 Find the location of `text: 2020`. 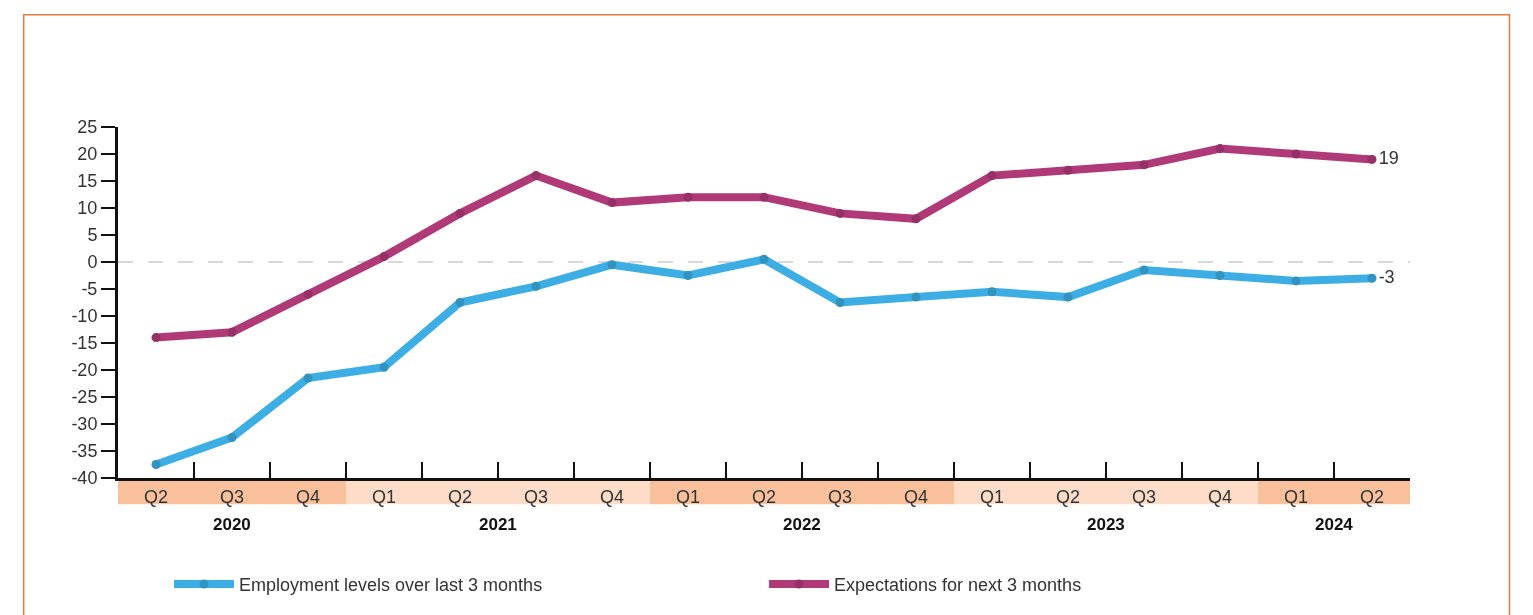

text: 2020 is located at coordinates (232, 524).